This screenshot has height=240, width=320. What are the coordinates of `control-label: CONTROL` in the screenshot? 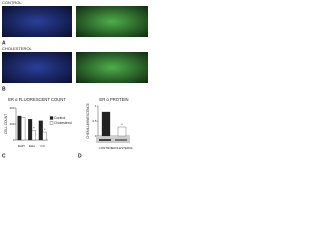 It's located at (12, 2).